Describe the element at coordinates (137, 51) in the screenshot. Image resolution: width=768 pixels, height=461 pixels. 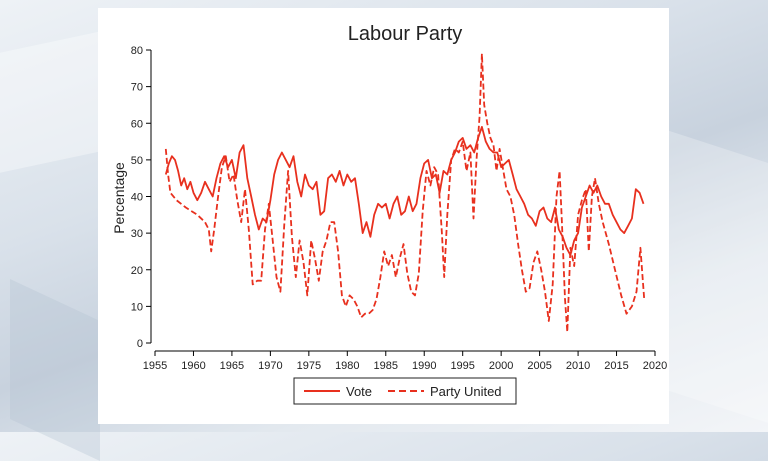
I see `y-tick-label: 80` at that location.